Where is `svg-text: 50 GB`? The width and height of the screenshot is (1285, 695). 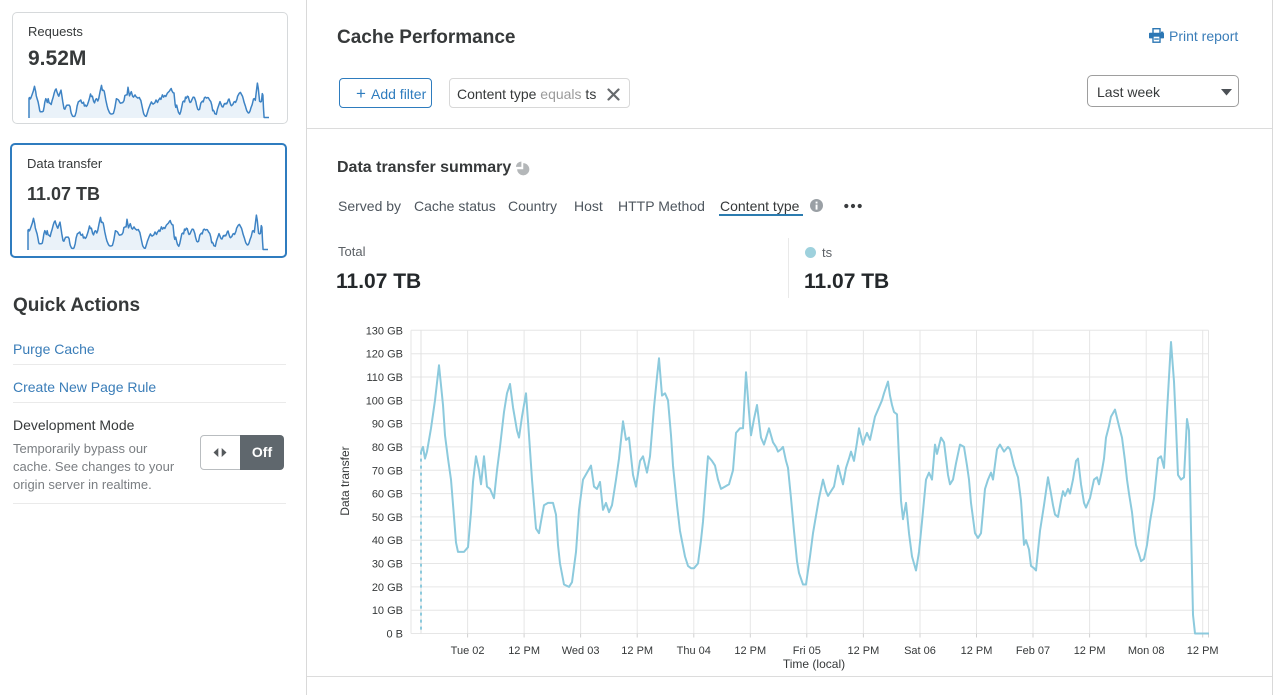
svg-text: 50 GB is located at coordinates (387, 518).